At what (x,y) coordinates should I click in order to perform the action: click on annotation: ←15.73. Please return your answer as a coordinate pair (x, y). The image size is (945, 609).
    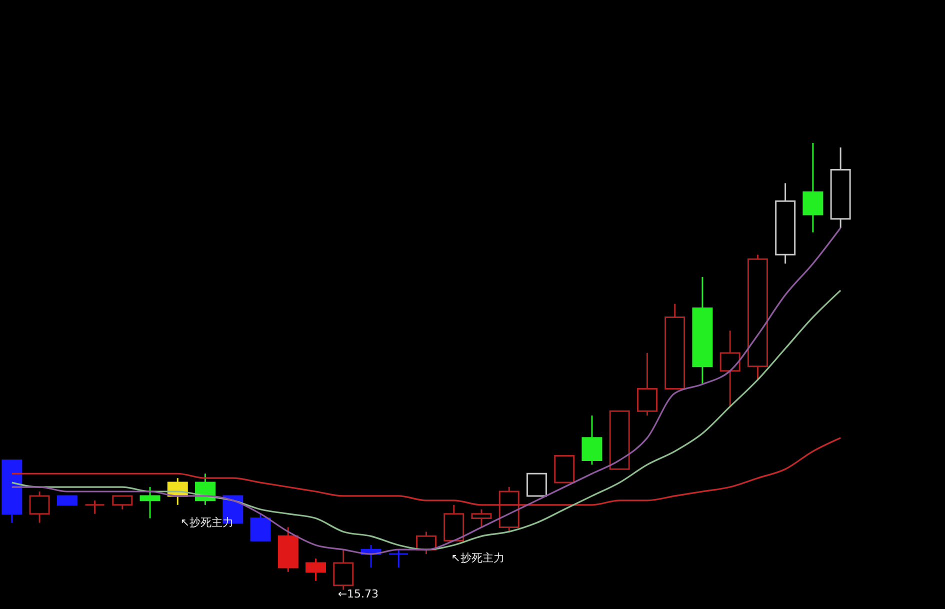
    Looking at the image, I should click on (358, 593).